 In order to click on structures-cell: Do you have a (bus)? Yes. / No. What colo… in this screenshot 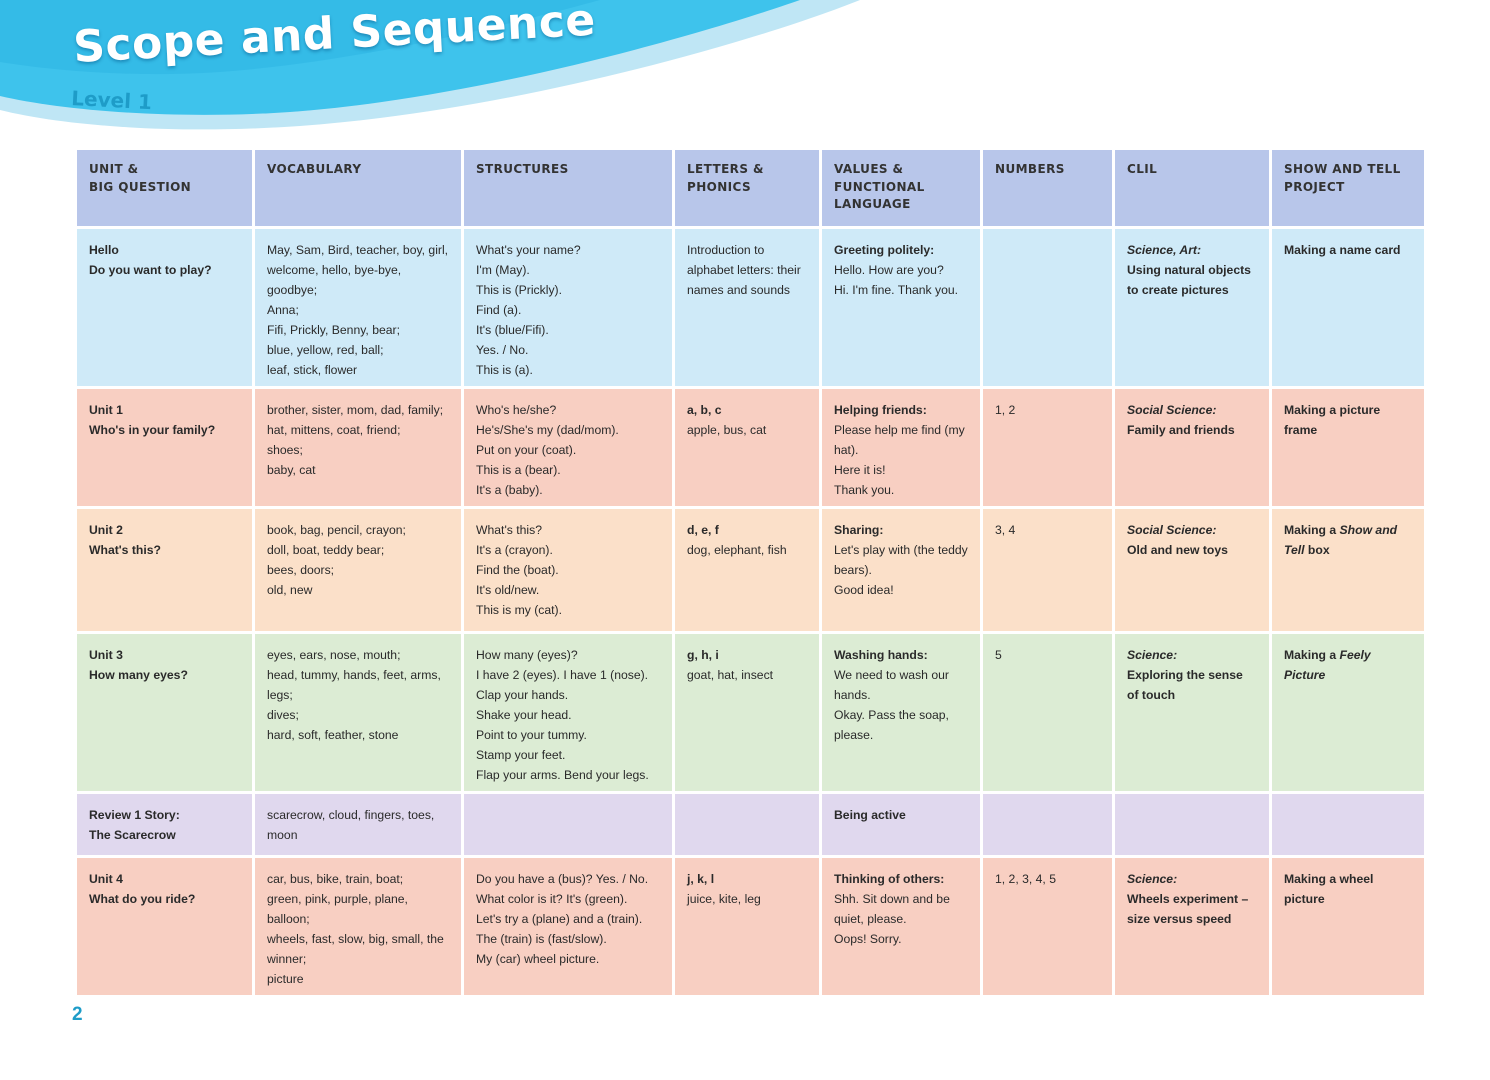, I will do `click(568, 926)`.